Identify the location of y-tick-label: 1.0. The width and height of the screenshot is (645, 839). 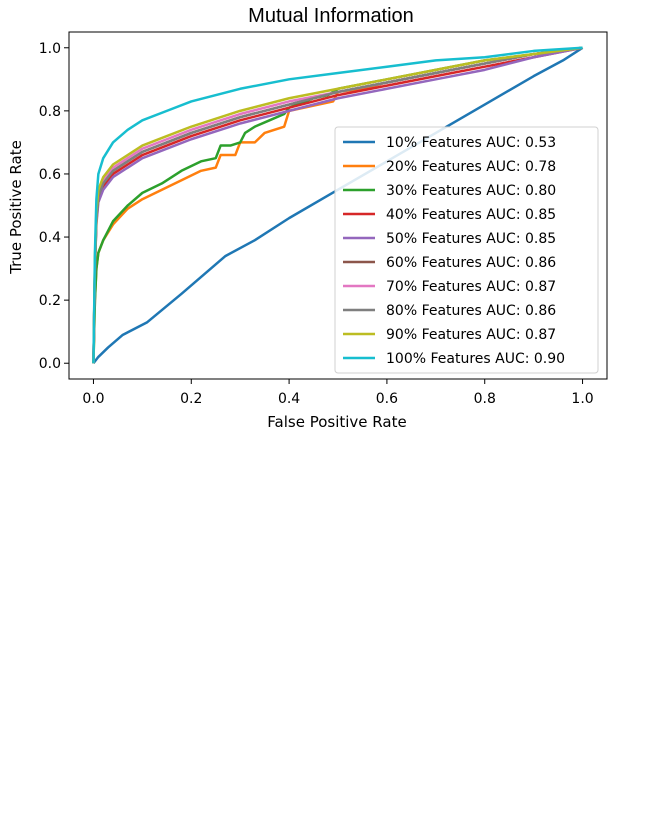
(50, 49).